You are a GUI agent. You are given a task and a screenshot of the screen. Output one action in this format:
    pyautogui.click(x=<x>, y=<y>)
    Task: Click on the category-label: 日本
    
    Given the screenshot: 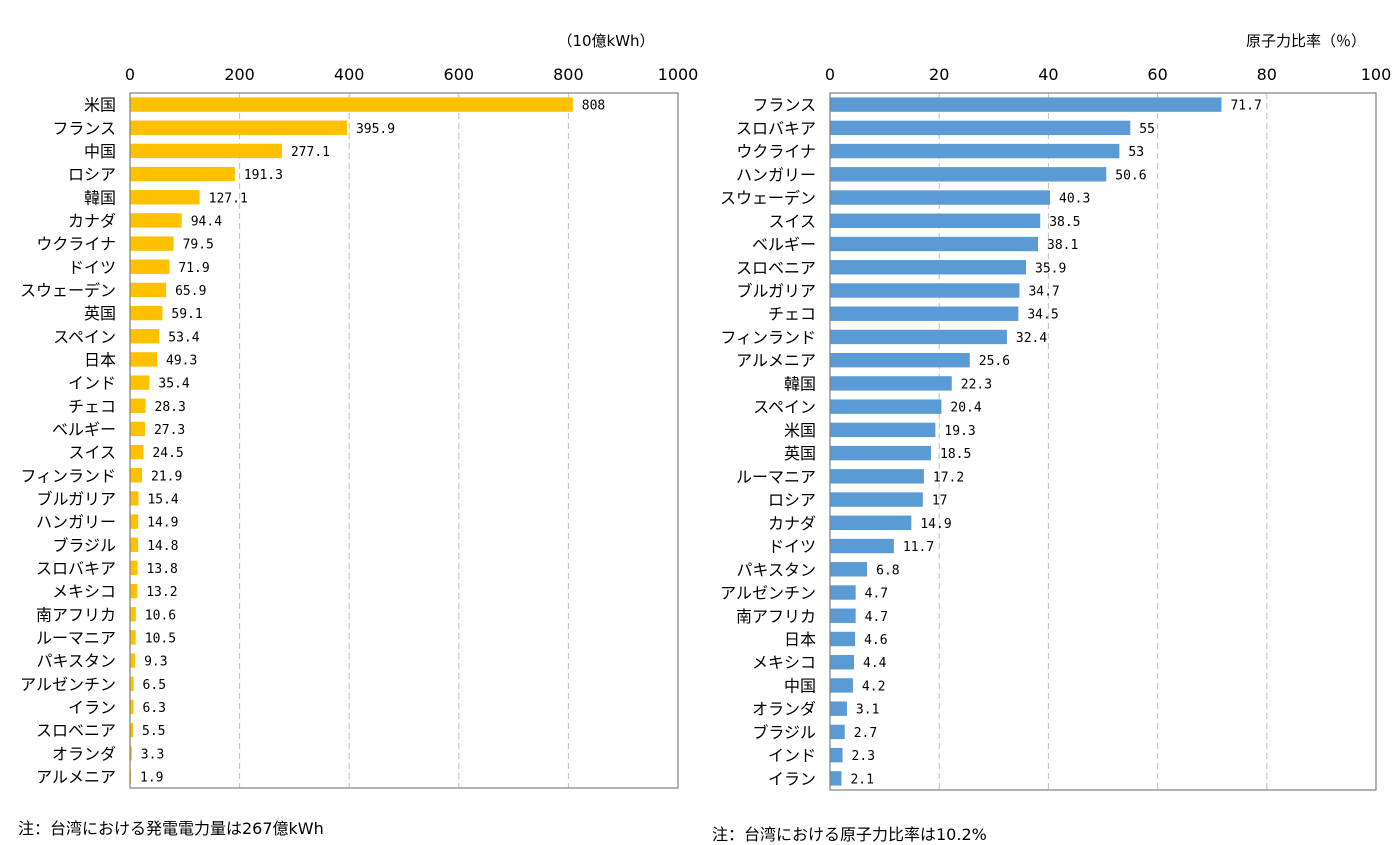 What is the action you would take?
    pyautogui.click(x=100, y=359)
    